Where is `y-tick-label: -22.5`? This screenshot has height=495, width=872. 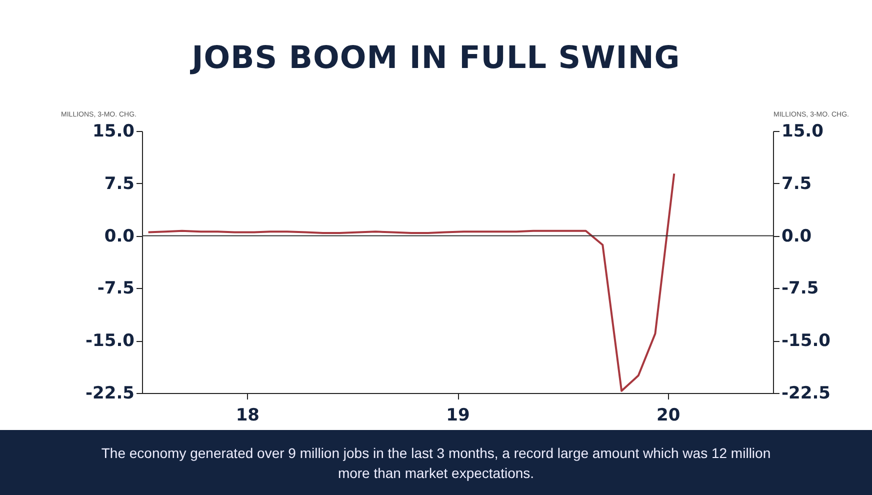
y-tick-label: -22.5 is located at coordinates (110, 394).